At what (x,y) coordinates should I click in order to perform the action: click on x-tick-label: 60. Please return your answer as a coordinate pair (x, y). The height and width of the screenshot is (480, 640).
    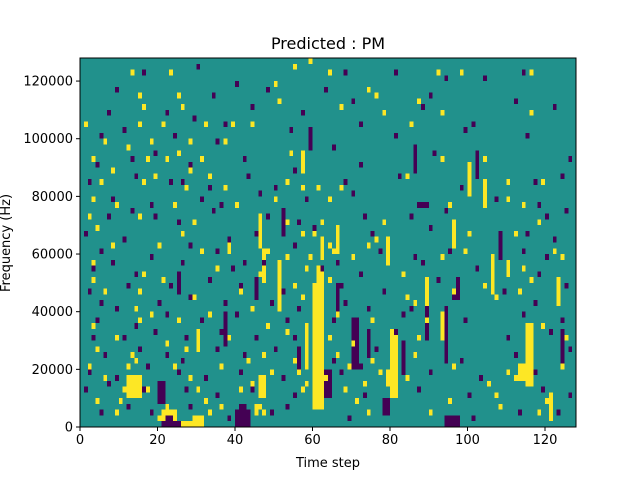
    Looking at the image, I should click on (312, 440).